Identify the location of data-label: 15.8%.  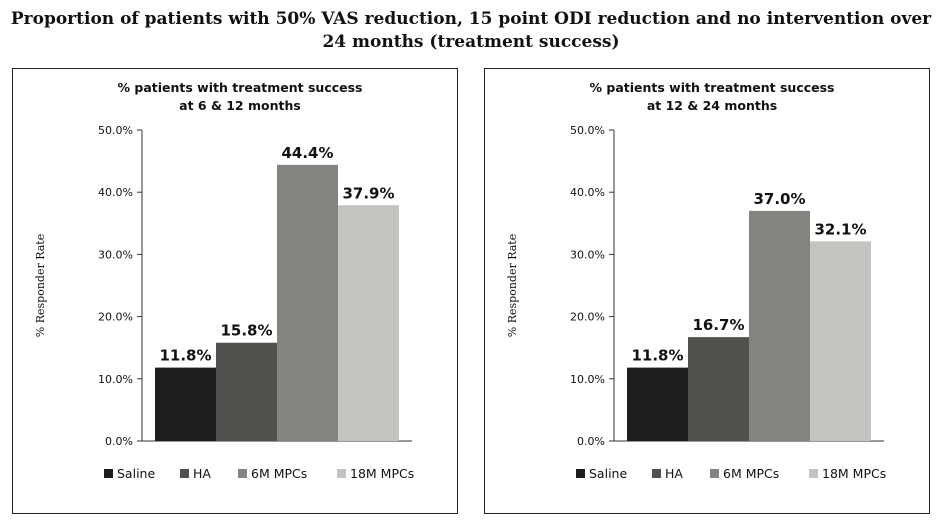
(246, 331).